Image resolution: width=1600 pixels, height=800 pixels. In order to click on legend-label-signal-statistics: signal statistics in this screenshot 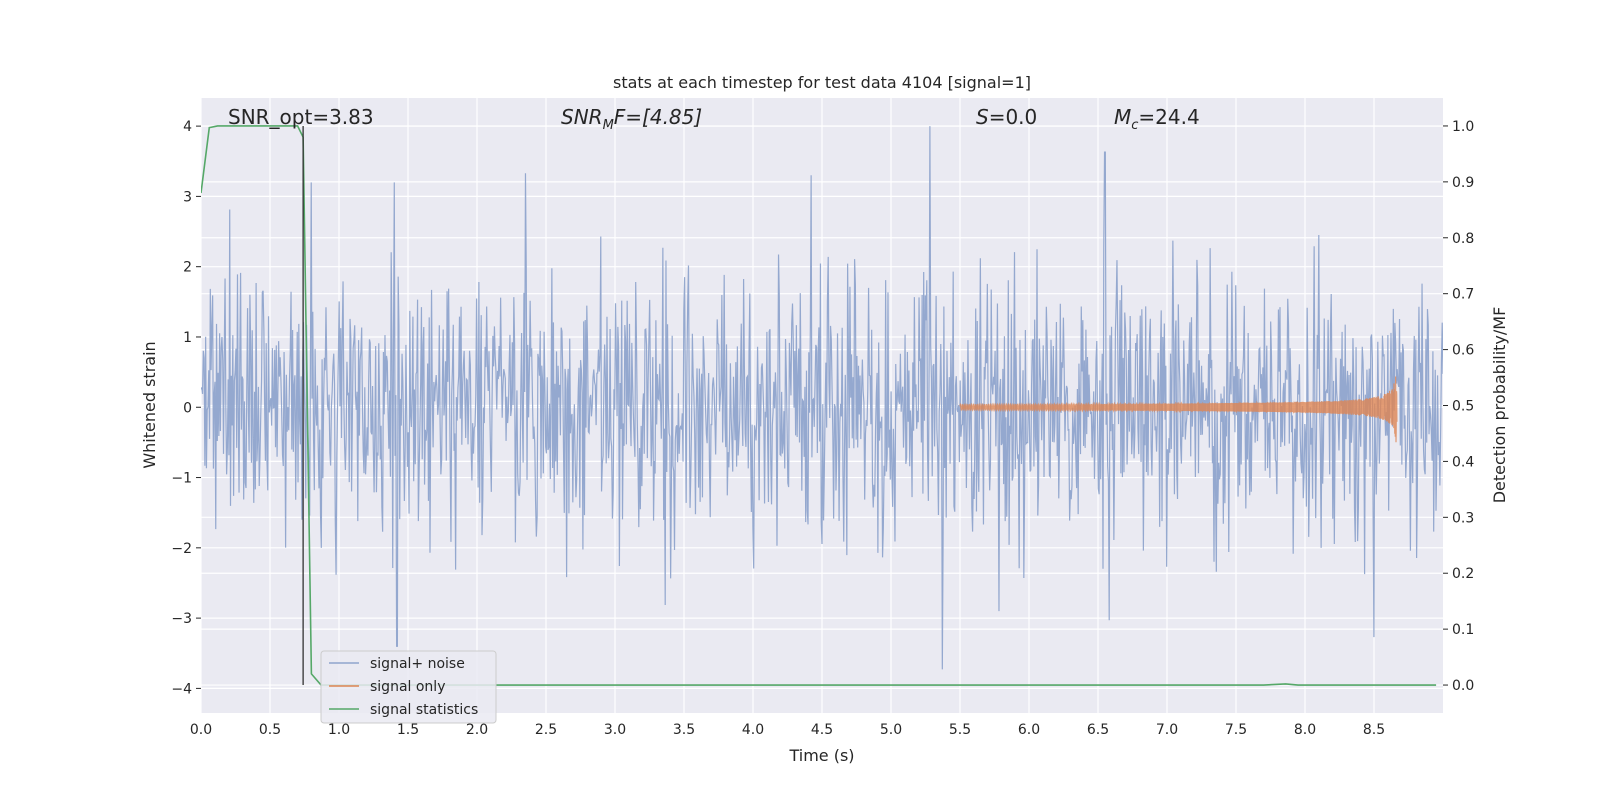, I will do `click(424, 710)`.